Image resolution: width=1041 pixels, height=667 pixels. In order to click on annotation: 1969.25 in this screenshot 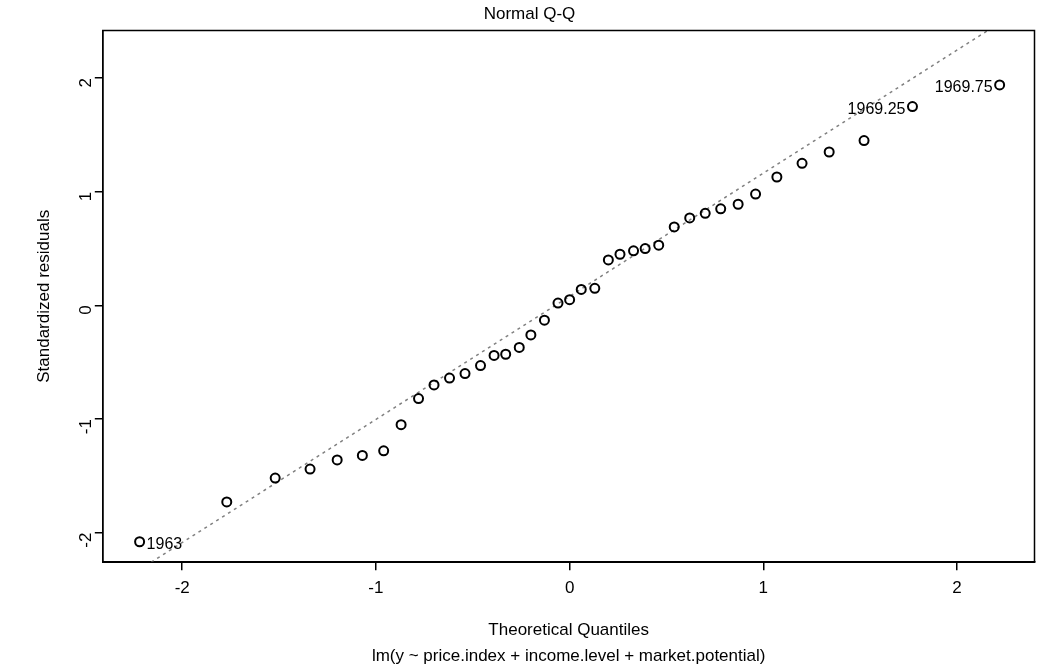, I will do `click(876, 108)`.